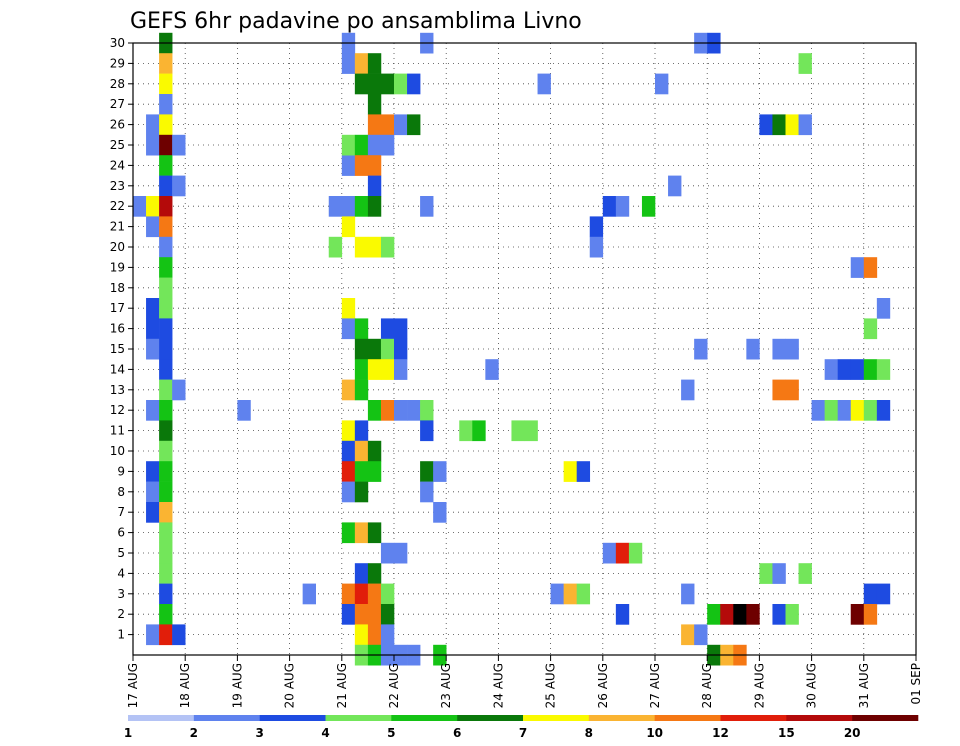  What do you see at coordinates (117, 186) in the screenshot?
I see `y-tick-label: 23` at bounding box center [117, 186].